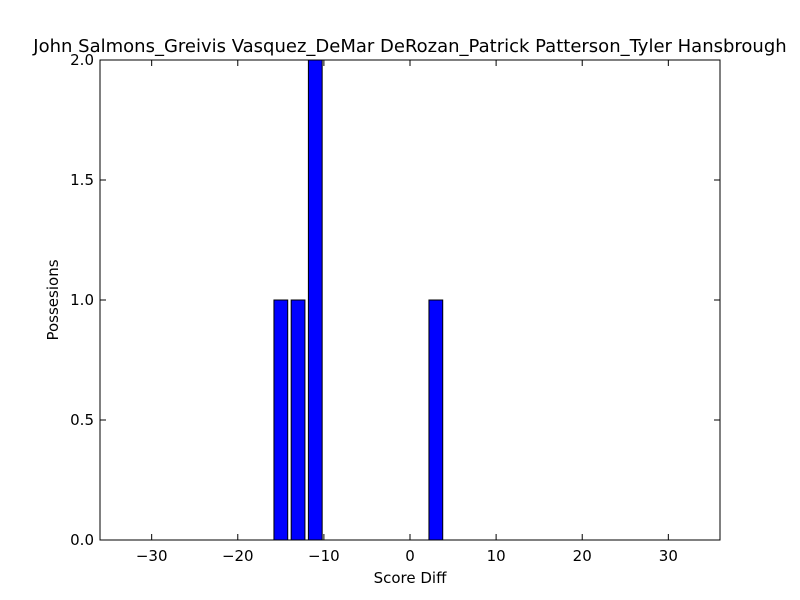 The height and width of the screenshot is (600, 800). Describe the element at coordinates (82, 420) in the screenshot. I see `y-tick-label: 0.5` at that location.